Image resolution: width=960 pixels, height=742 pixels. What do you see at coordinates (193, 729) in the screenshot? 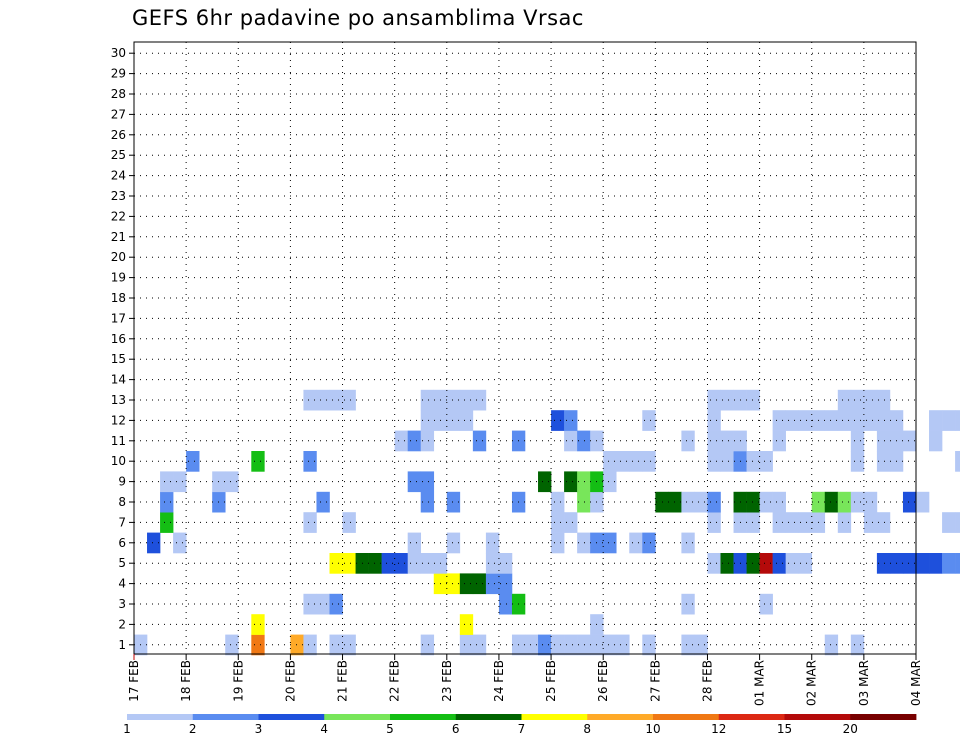
I see `colorbar-label: 2` at bounding box center [193, 729].